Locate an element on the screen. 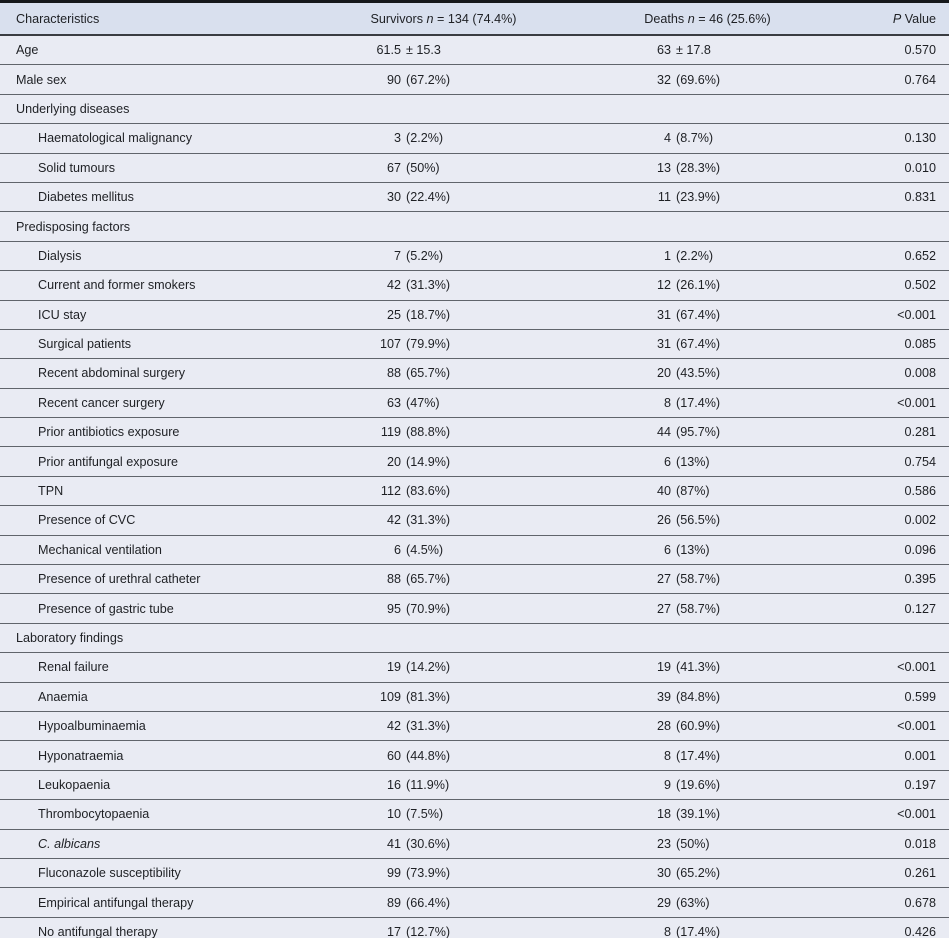 The height and width of the screenshot is (938, 949). row-label: No antifungal therapy is located at coordinates (166, 927).